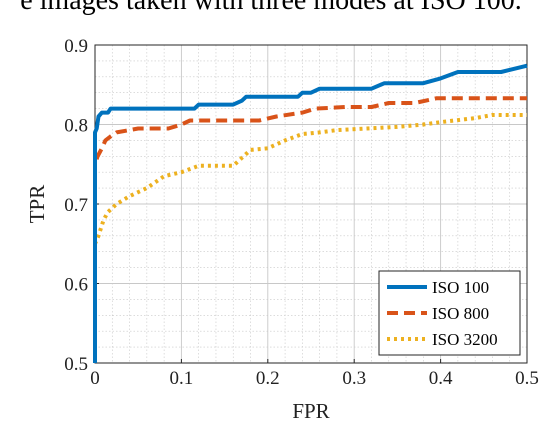 The width and height of the screenshot is (542, 424). I want to click on y-tick-label: 0.5, so click(76, 364).